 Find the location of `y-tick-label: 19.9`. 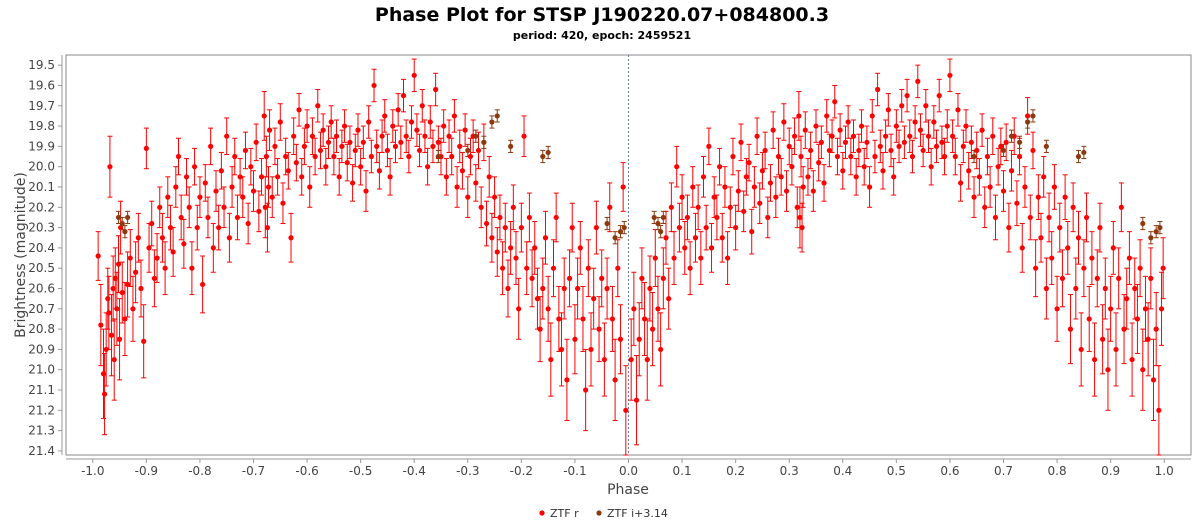

y-tick-label: 19.9 is located at coordinates (41, 146).